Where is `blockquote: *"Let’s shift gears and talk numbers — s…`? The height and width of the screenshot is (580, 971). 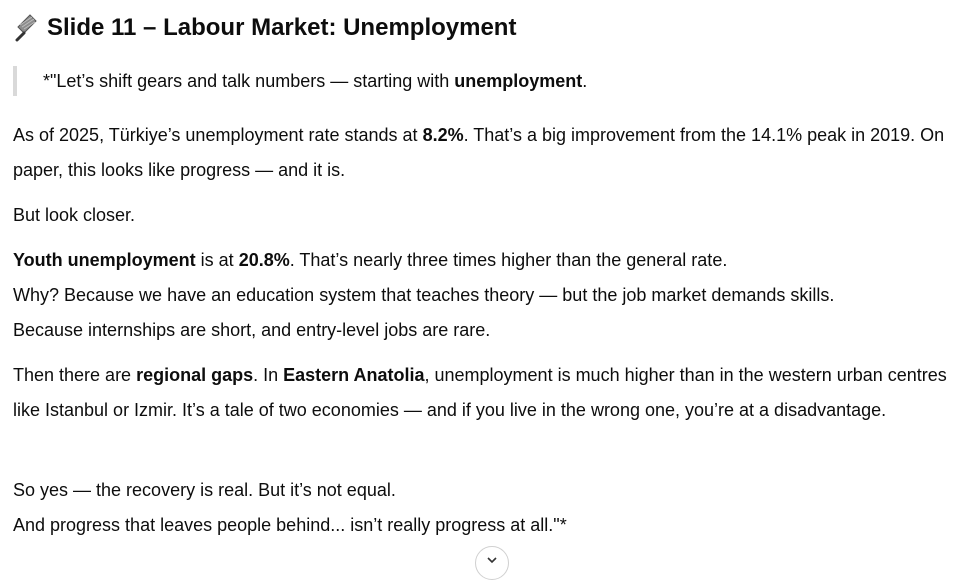
blockquote: *"Let’s shift gears and talk numbers — s… is located at coordinates (300, 81).